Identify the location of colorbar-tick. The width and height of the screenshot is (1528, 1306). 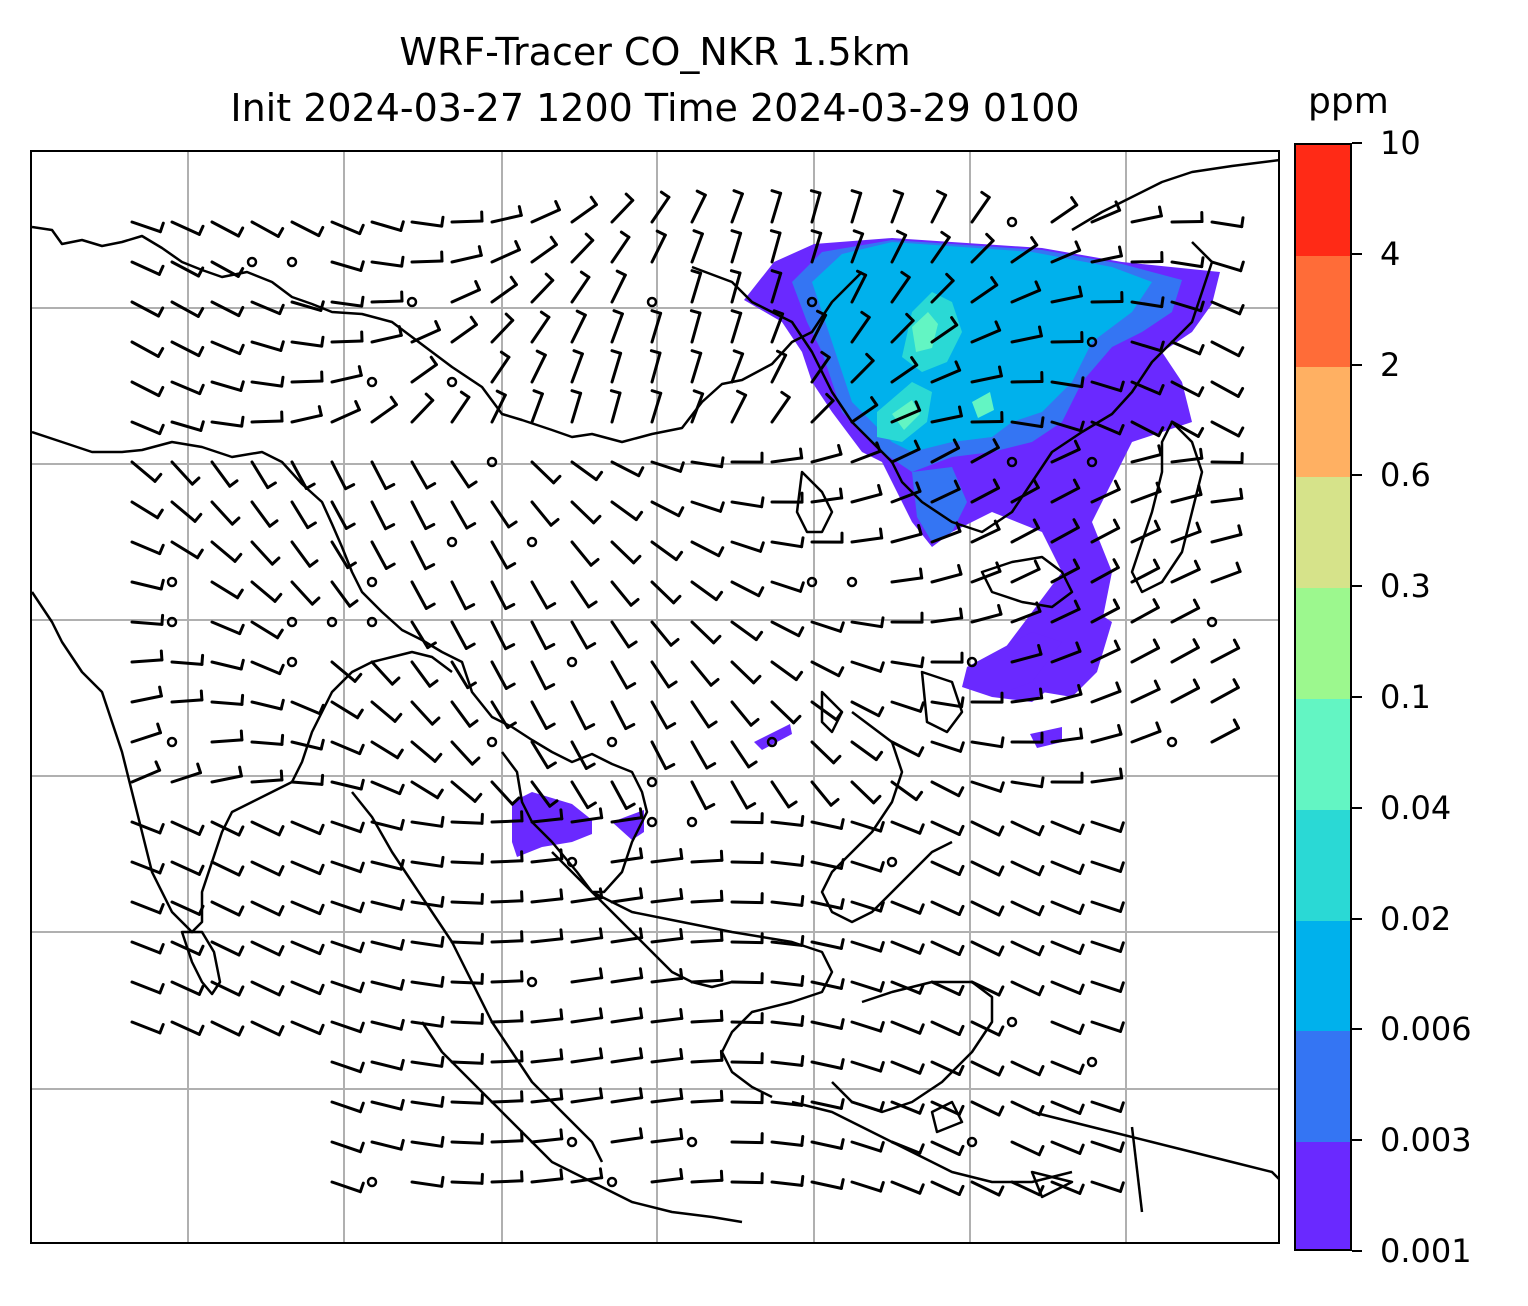
(1357, 253).